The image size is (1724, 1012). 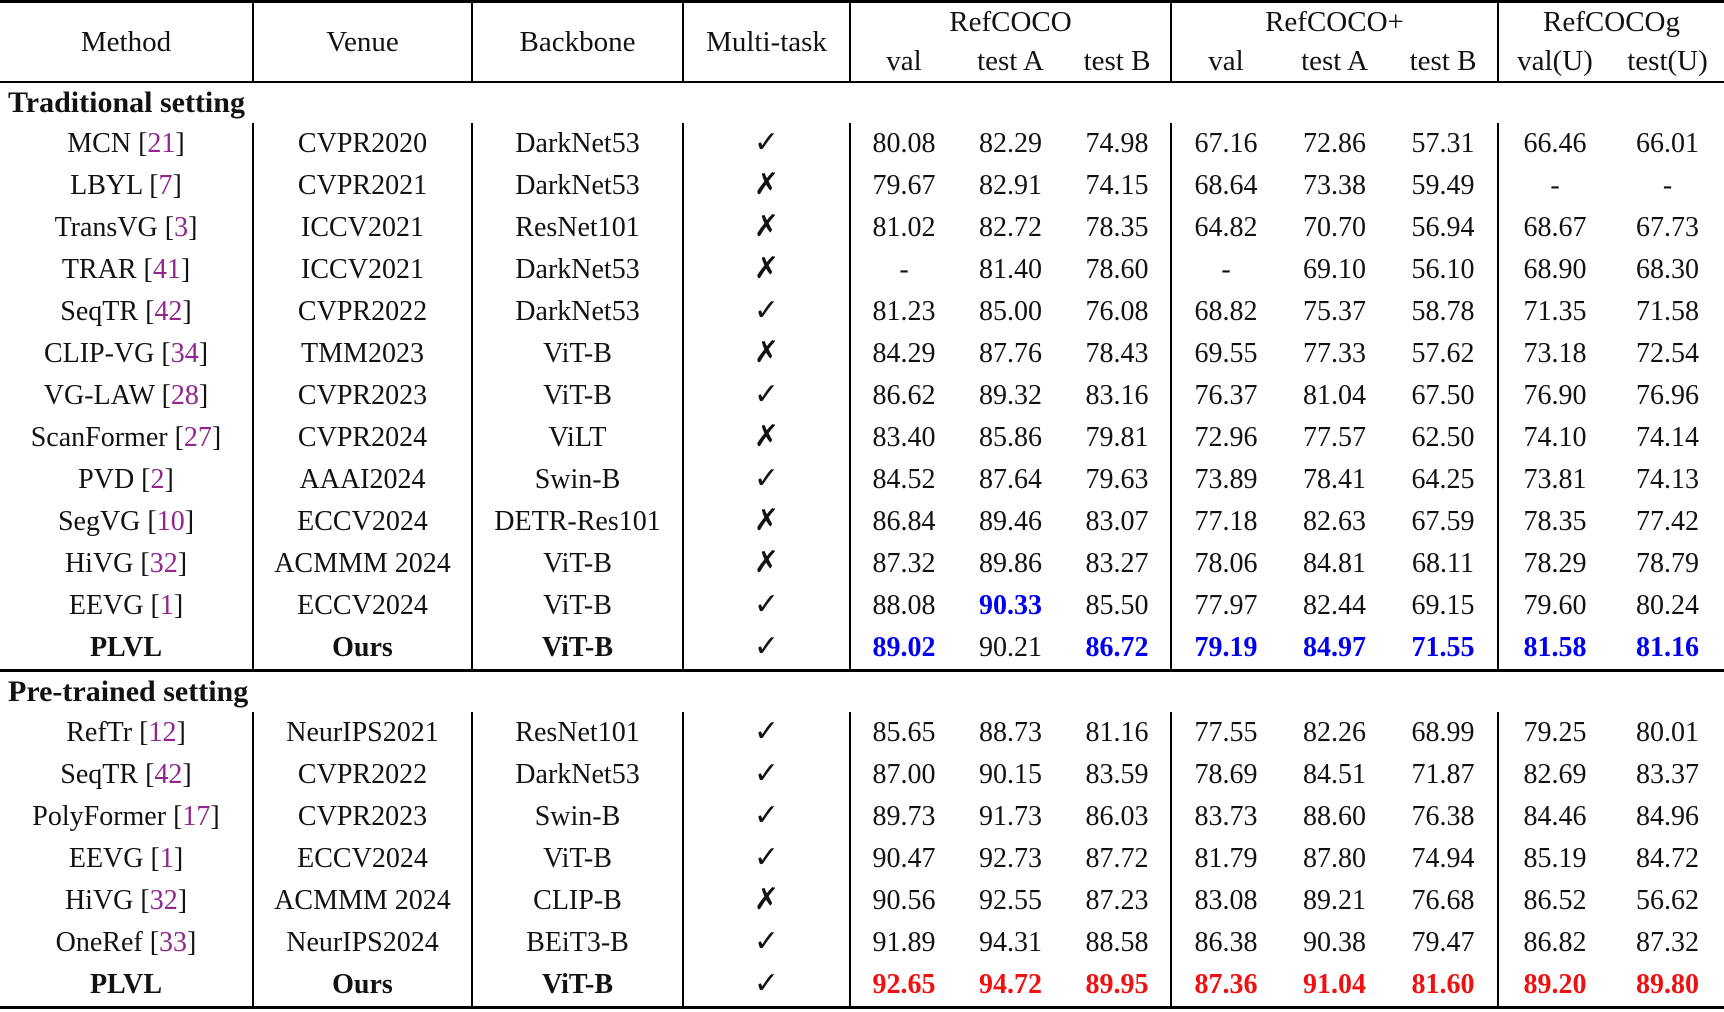 I want to click on sub-header-refcocog-valu: val(U), so click(x=1555, y=61).